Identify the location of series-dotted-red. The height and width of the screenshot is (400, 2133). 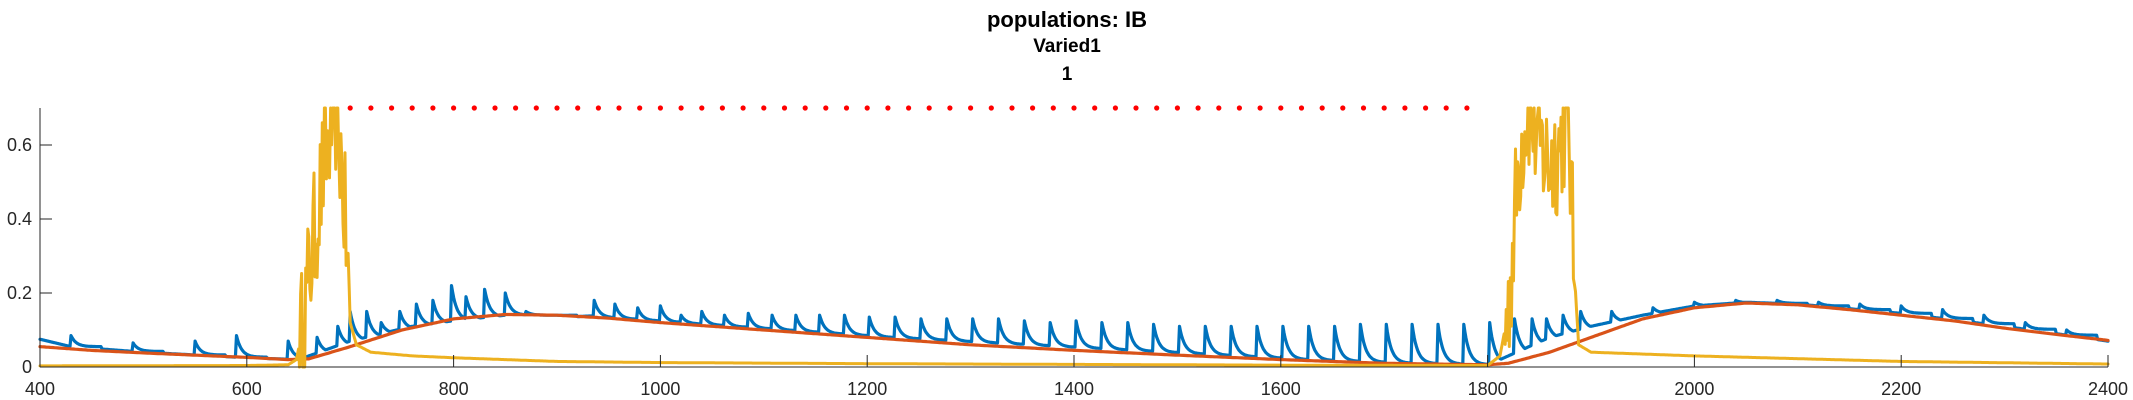
(908, 108).